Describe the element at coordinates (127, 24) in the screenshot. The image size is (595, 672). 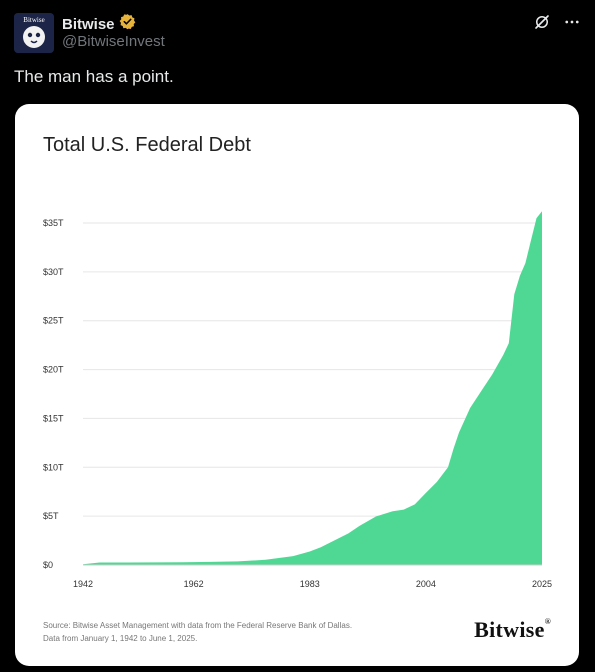
I see `verified-badge-icon` at that location.